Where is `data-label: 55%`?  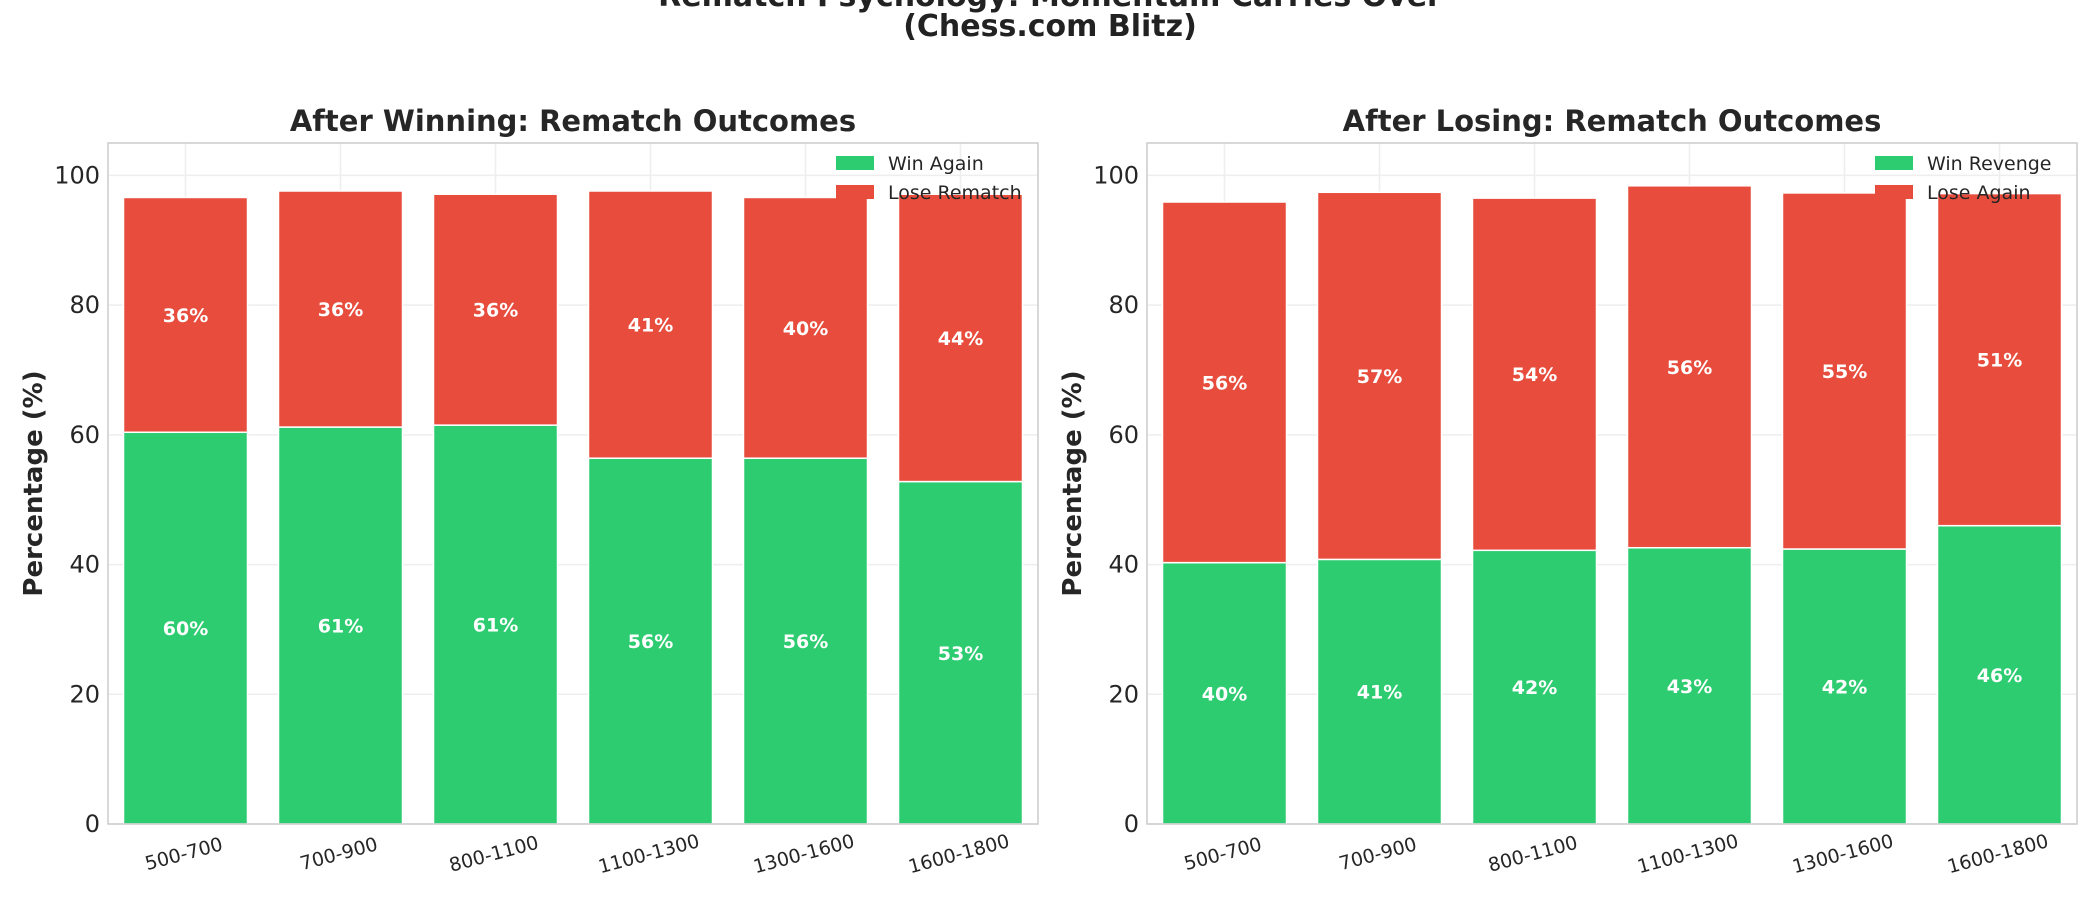 data-label: 55% is located at coordinates (1844, 372).